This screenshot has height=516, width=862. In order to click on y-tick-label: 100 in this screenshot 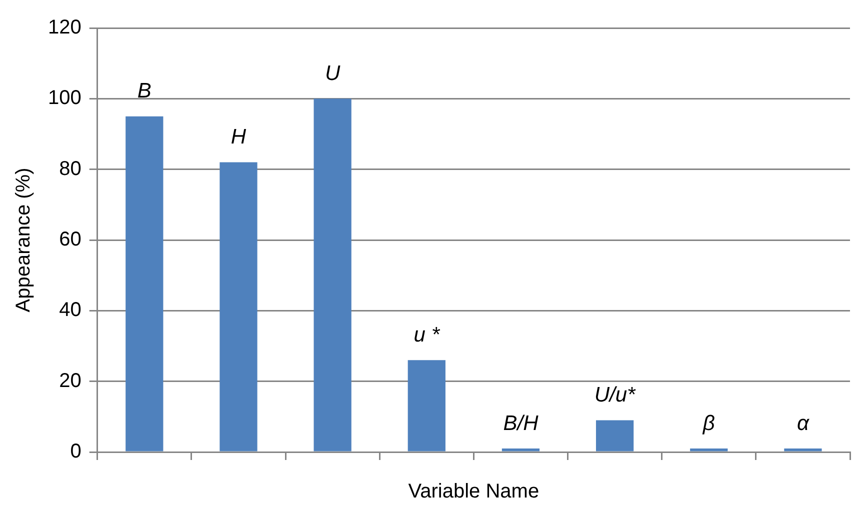, I will do `click(65, 98)`.